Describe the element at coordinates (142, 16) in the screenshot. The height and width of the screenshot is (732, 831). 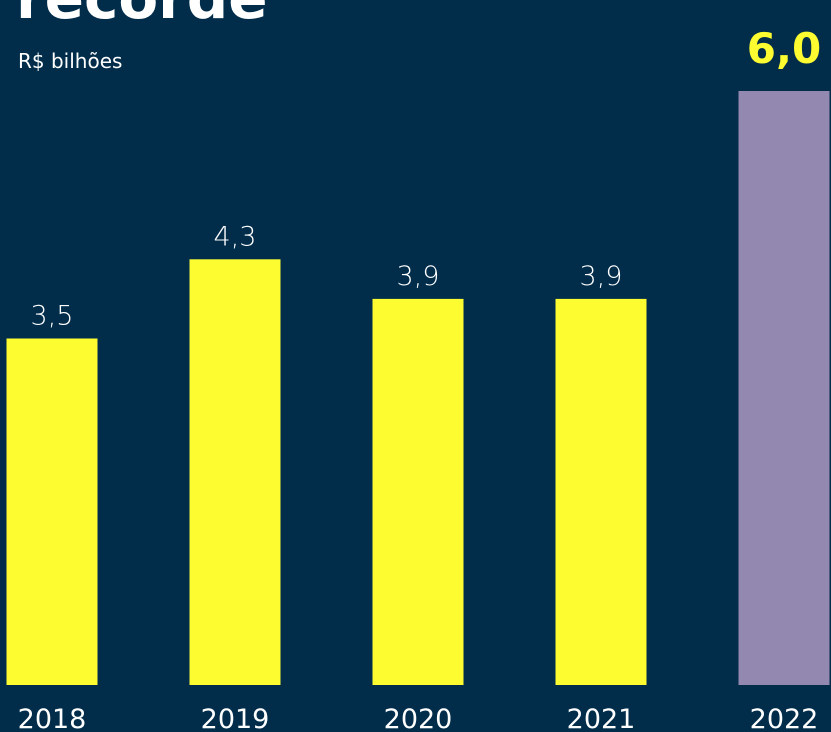
I see `chart-title: recorde` at that location.